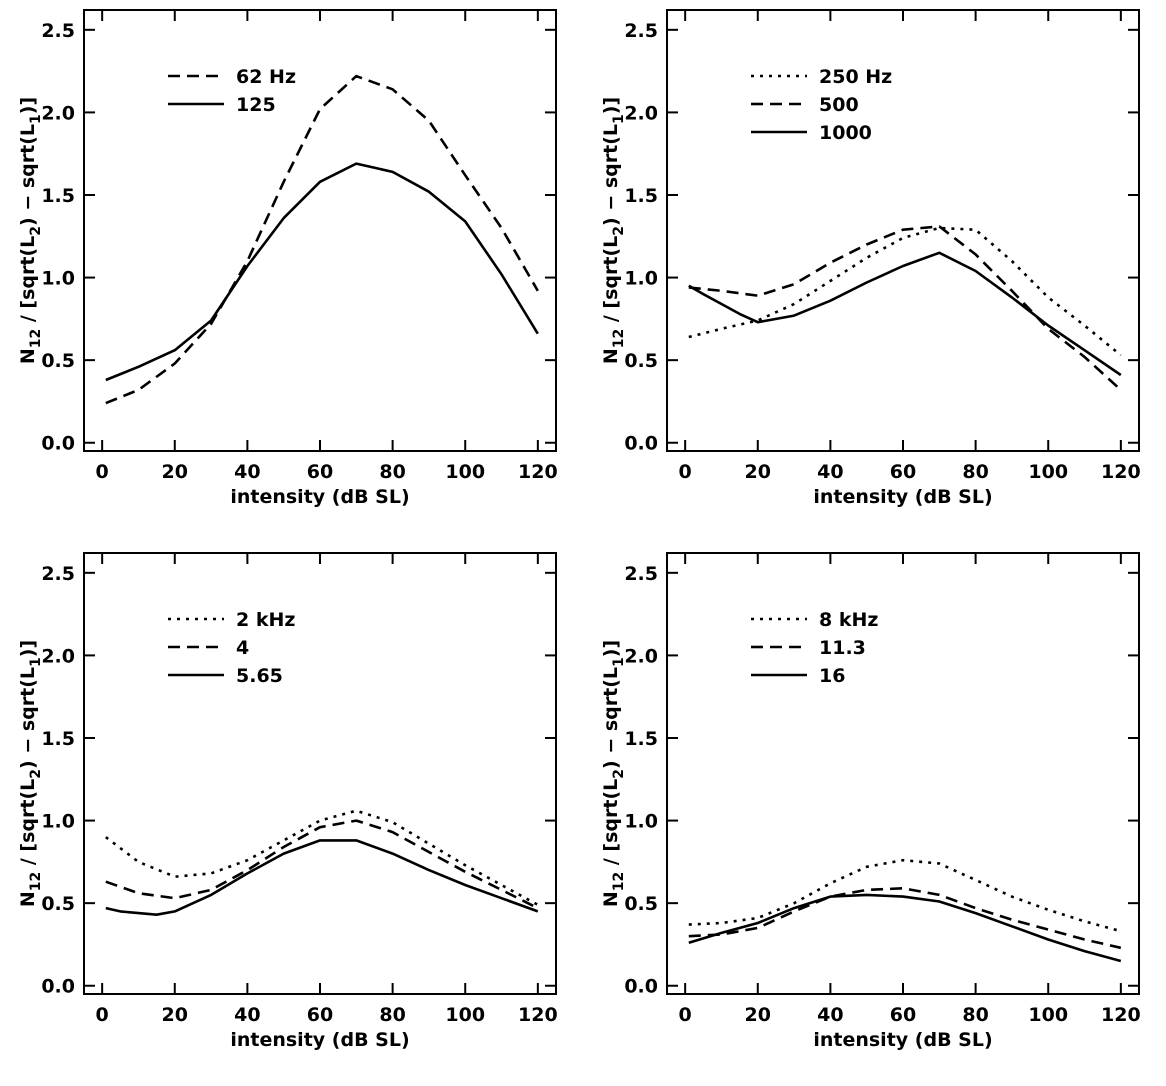  What do you see at coordinates (842, 648) in the screenshot?
I see `legend-label: 11.3` at bounding box center [842, 648].